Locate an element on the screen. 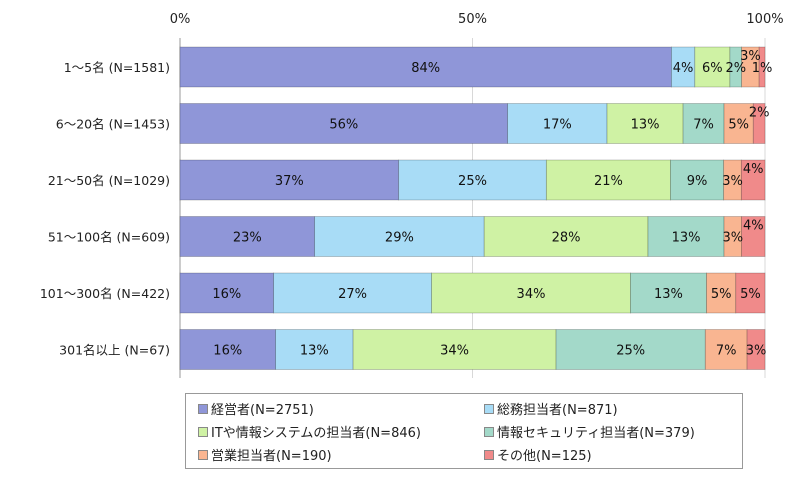 This screenshot has width=800, height=481. data-label: 23% is located at coordinates (247, 238).